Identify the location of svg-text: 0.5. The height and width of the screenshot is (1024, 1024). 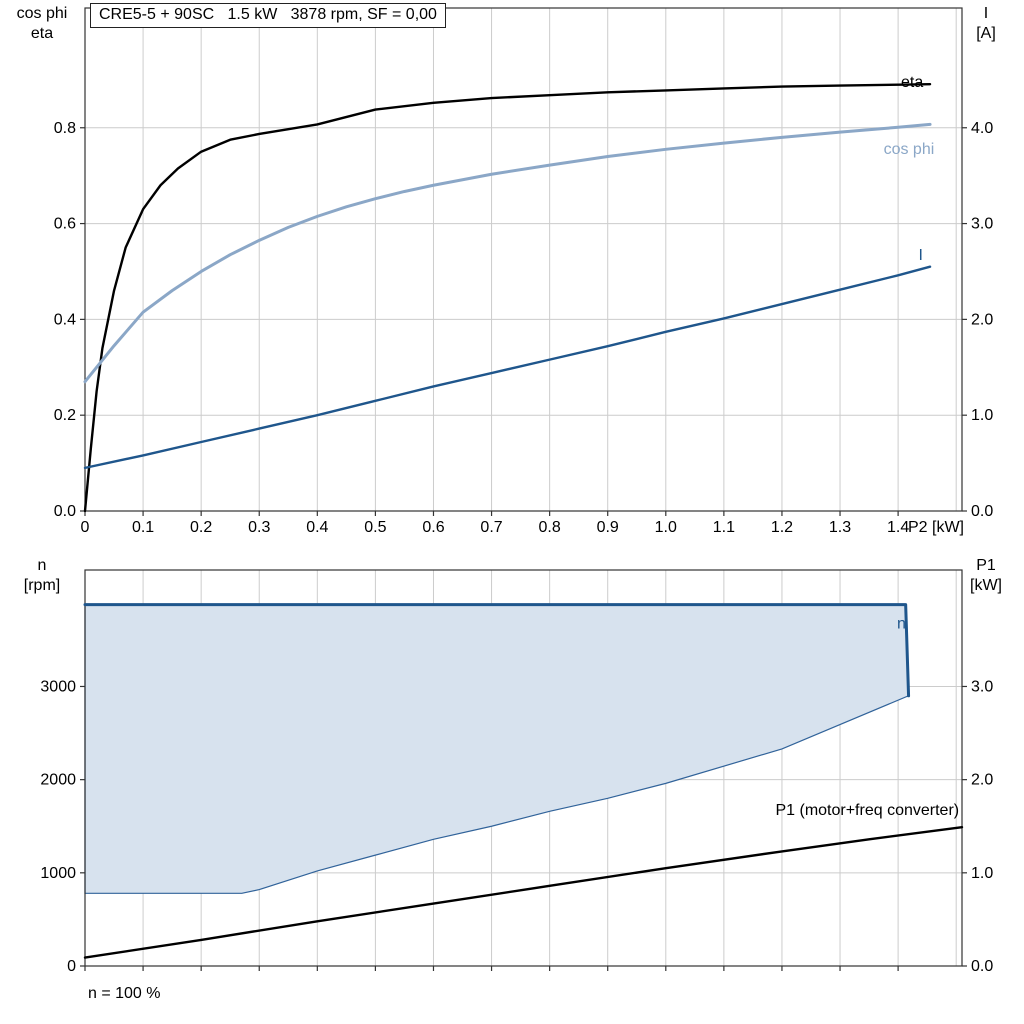
(375, 527).